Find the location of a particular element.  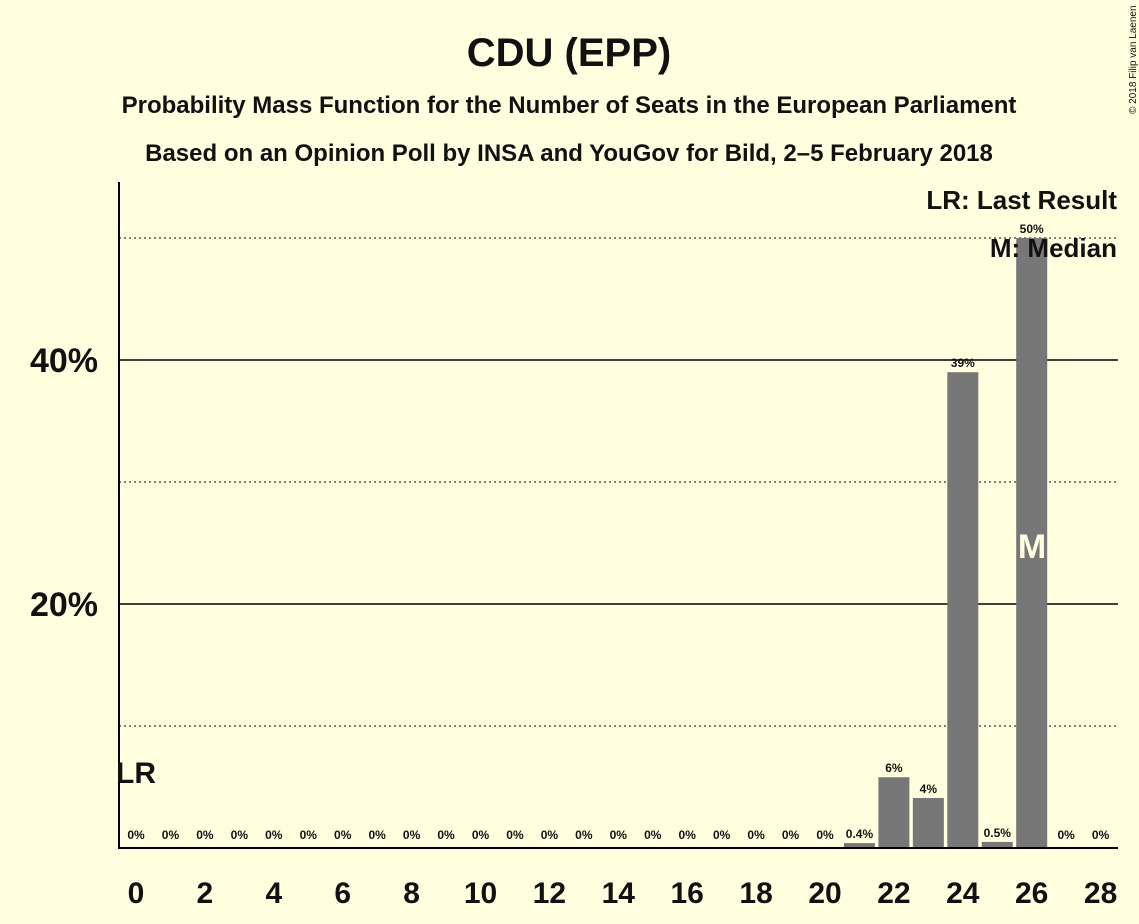

bar-label-seat-20: 0% is located at coordinates (825, 835).